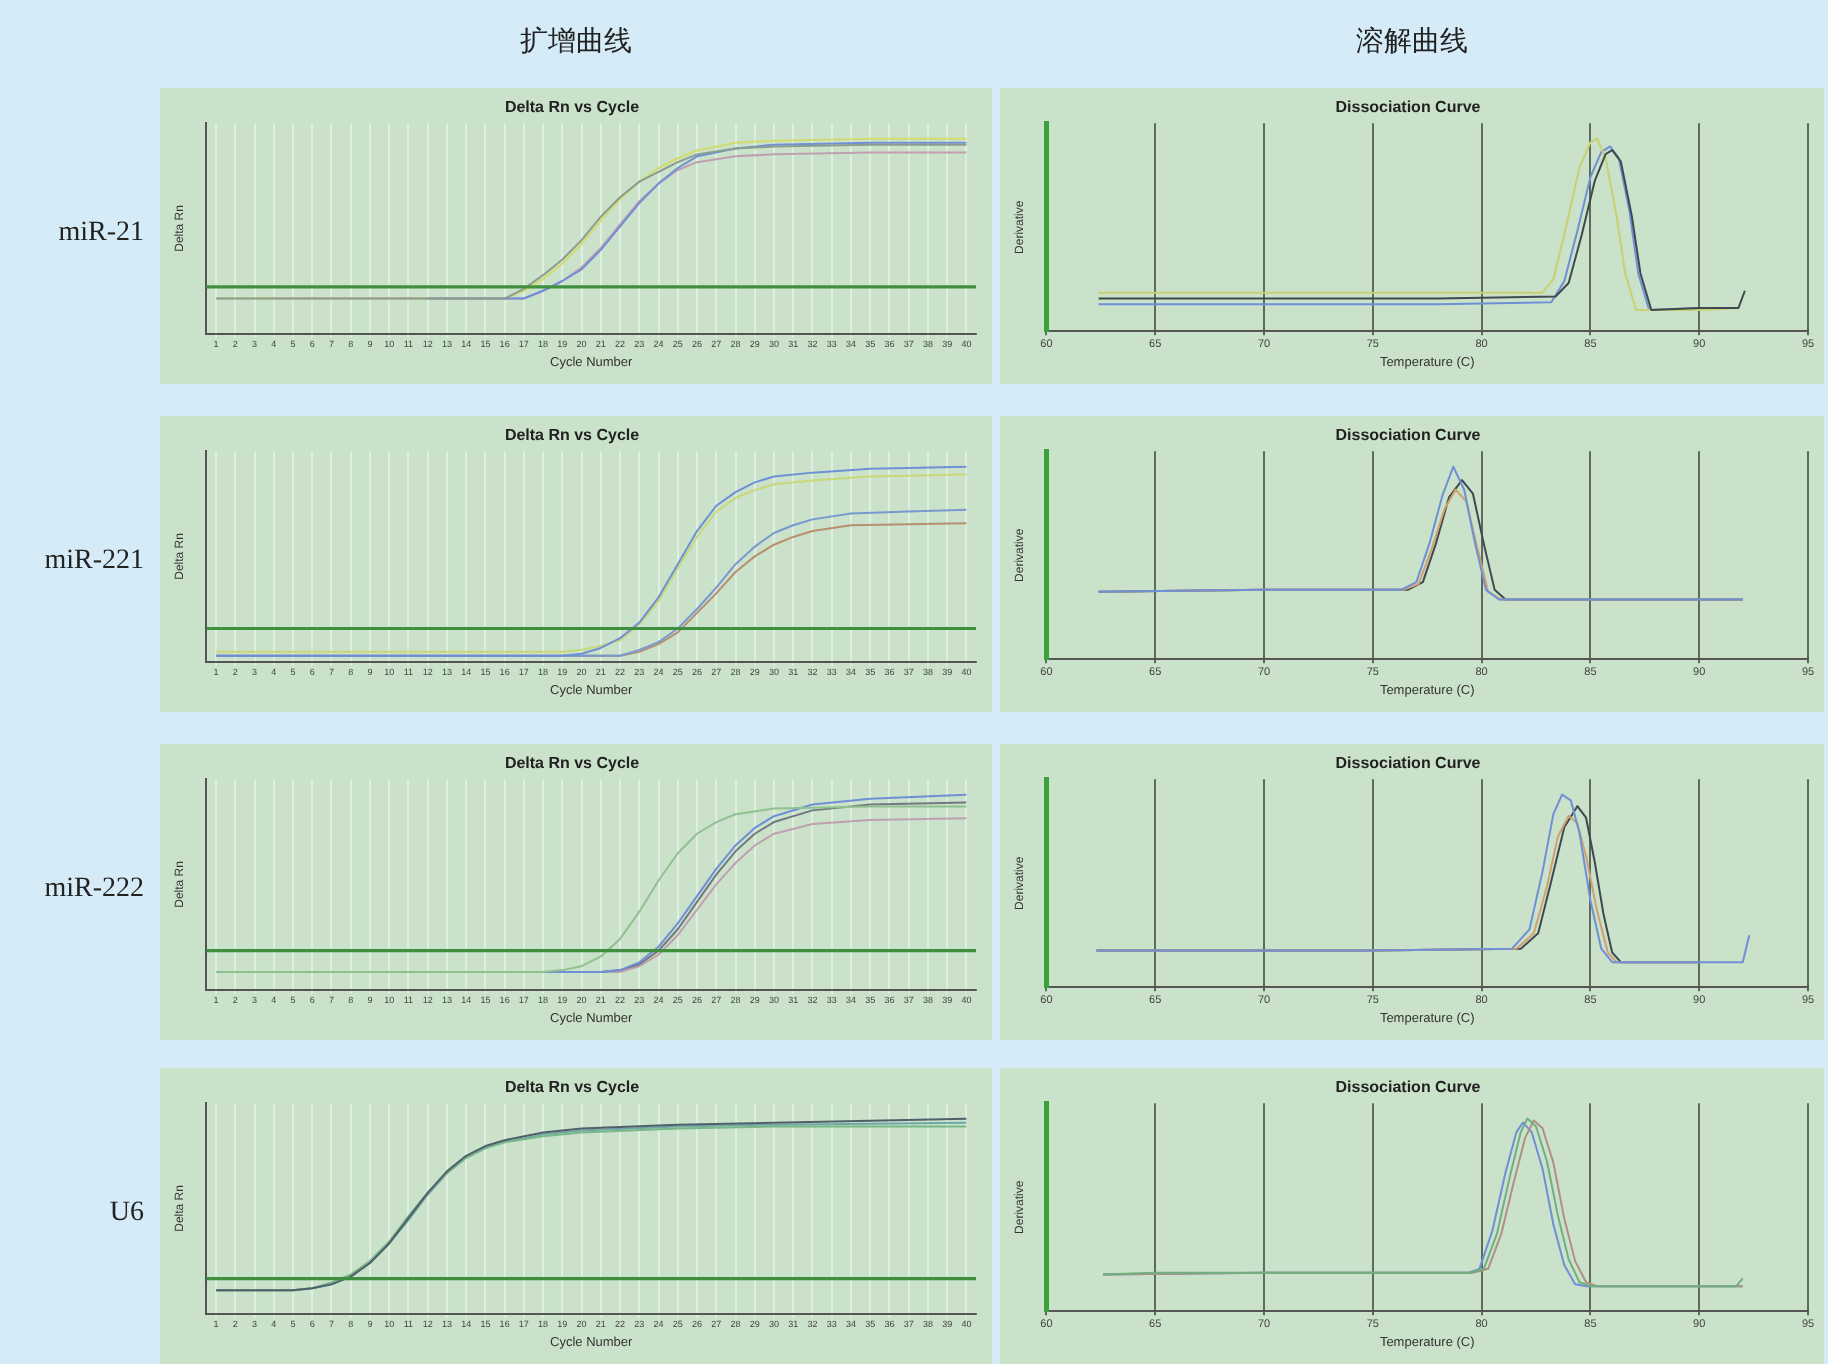  I want to click on category-label: 溶解曲线, so click(1412, 42).